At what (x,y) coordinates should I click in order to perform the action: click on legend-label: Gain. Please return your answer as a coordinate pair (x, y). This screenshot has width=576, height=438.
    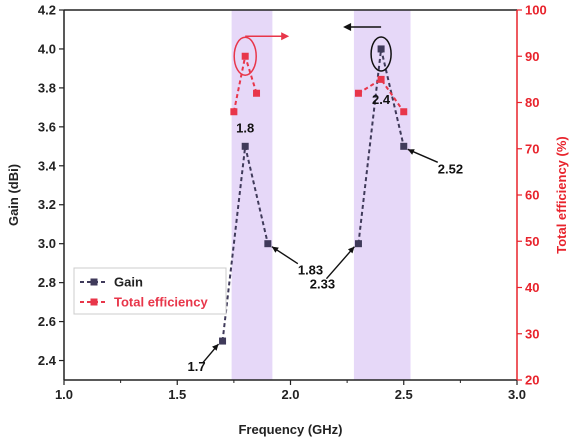
    Looking at the image, I should click on (128, 282).